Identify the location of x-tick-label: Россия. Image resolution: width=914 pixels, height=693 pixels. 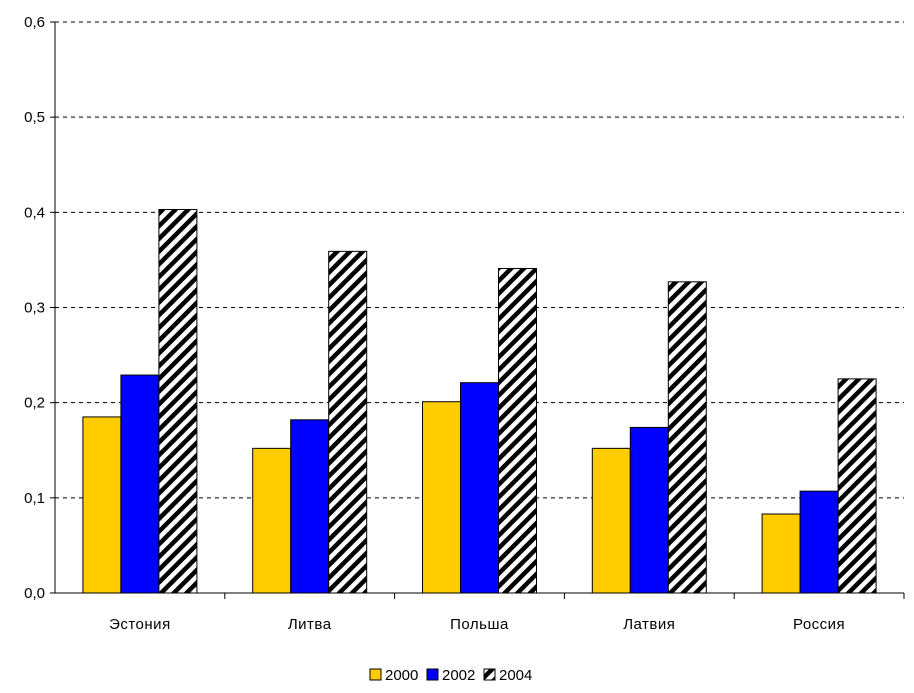
(819, 624).